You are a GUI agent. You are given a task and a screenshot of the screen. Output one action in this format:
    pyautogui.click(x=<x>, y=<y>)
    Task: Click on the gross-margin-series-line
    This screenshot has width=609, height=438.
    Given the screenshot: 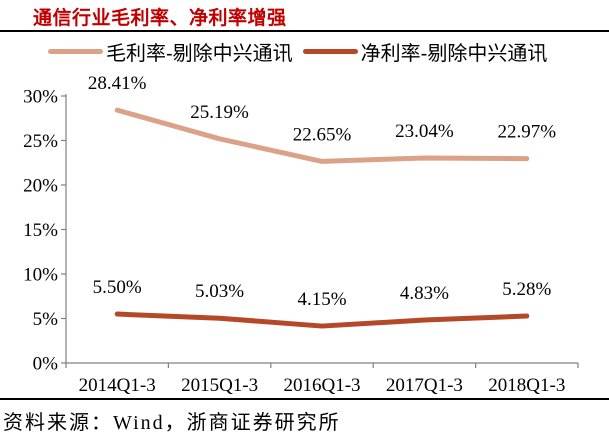 What is the action you would take?
    pyautogui.click(x=322, y=135)
    